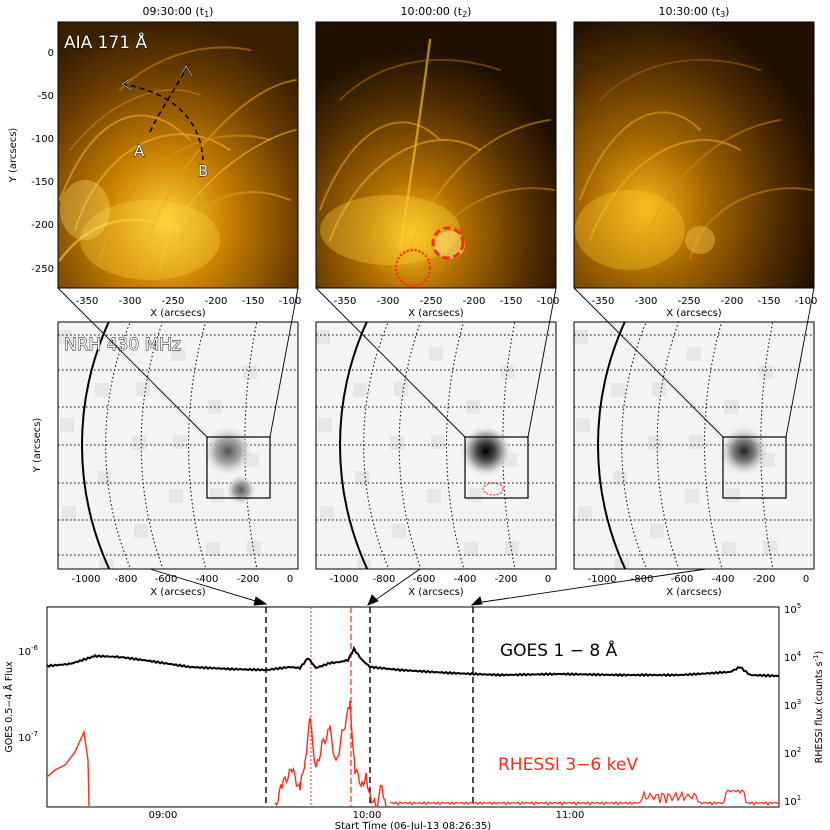 This screenshot has width=830, height=830. Describe the element at coordinates (42, 225) in the screenshot. I see `ytick: -200` at that location.